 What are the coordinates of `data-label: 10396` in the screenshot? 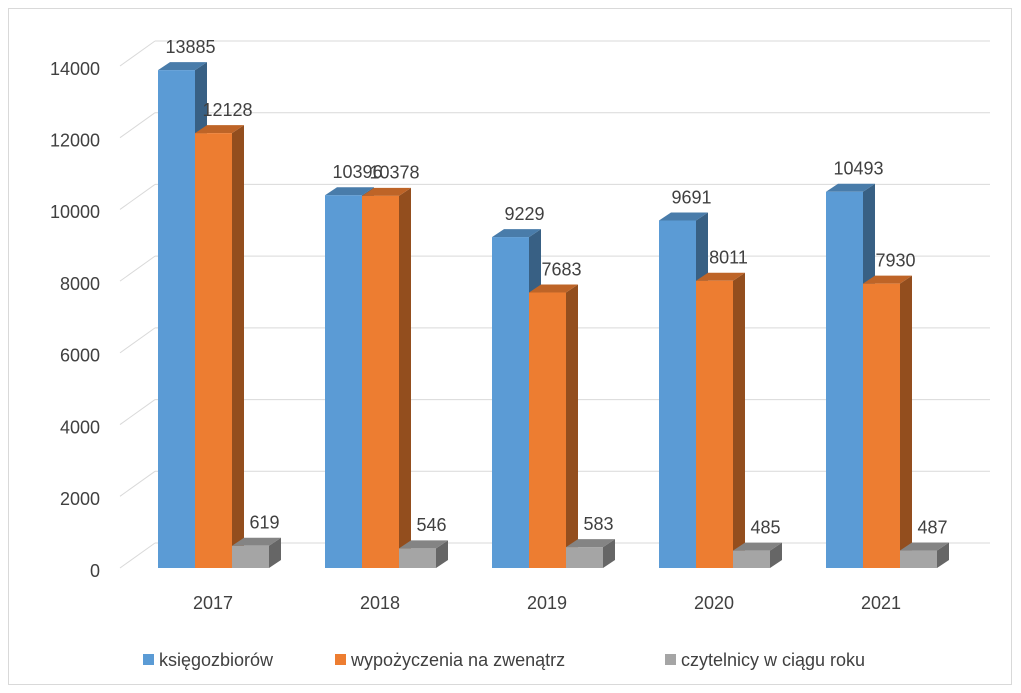 It's located at (357, 172).